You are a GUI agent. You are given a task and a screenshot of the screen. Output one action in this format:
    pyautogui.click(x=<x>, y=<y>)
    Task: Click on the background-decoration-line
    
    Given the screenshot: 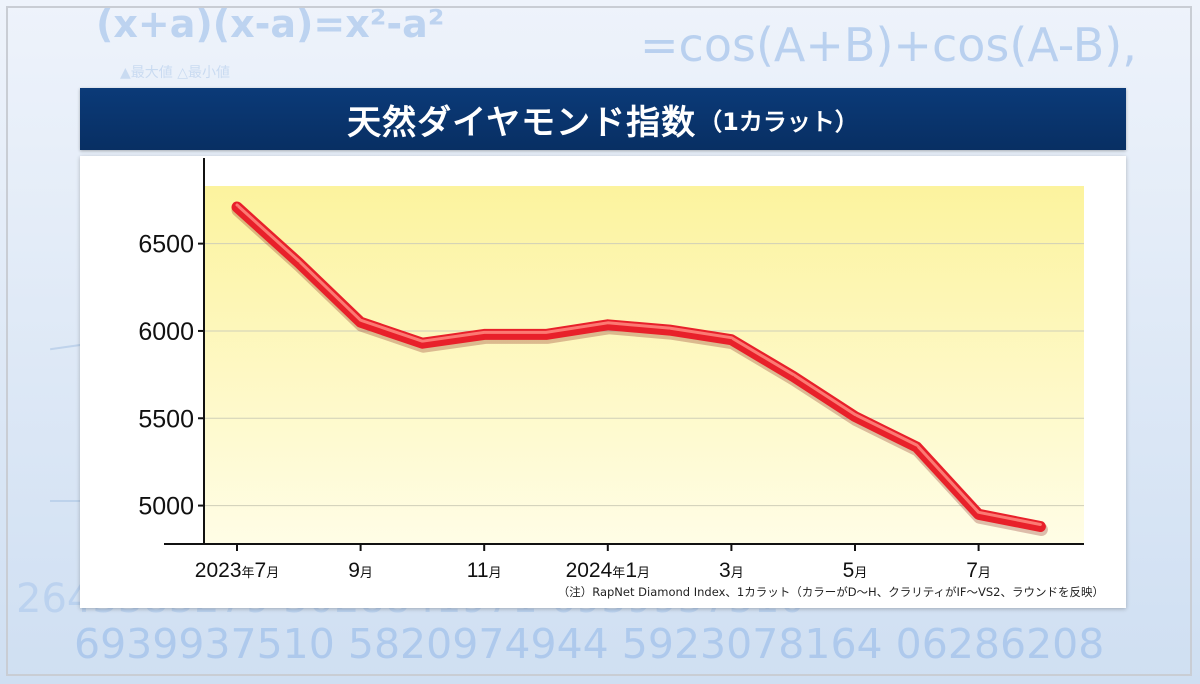 What is the action you would take?
    pyautogui.click(x=65, y=501)
    